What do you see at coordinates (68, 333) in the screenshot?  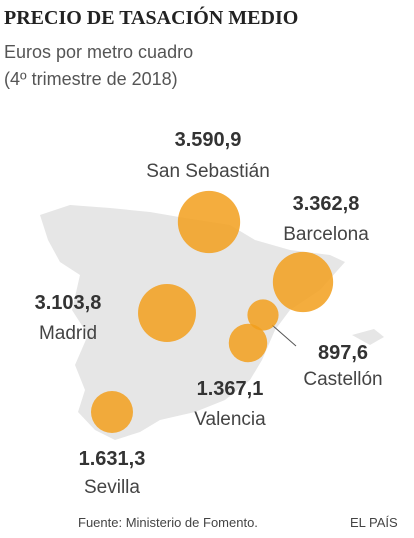 I see `city-name: Madrid` at bounding box center [68, 333].